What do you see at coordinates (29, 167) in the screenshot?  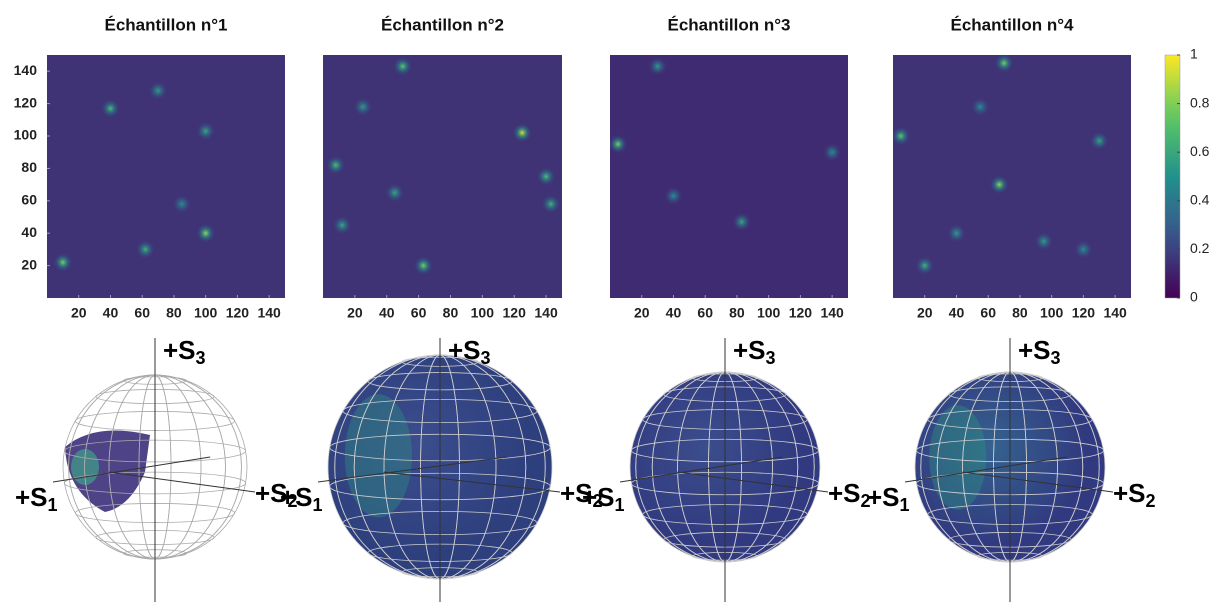 I see `y-tick-label: 80` at bounding box center [29, 167].